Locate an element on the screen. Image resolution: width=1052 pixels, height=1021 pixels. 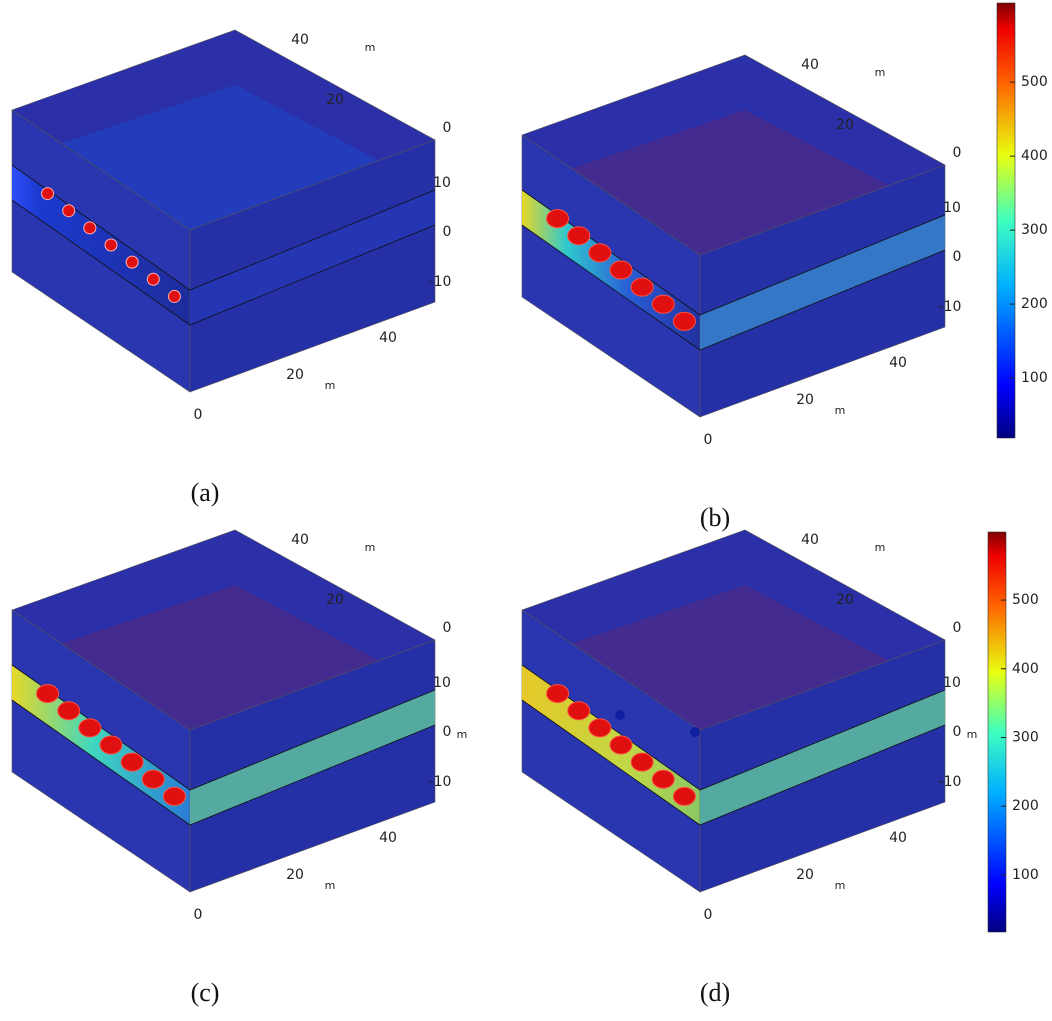
left-slab is located at coordinates (101, 245).